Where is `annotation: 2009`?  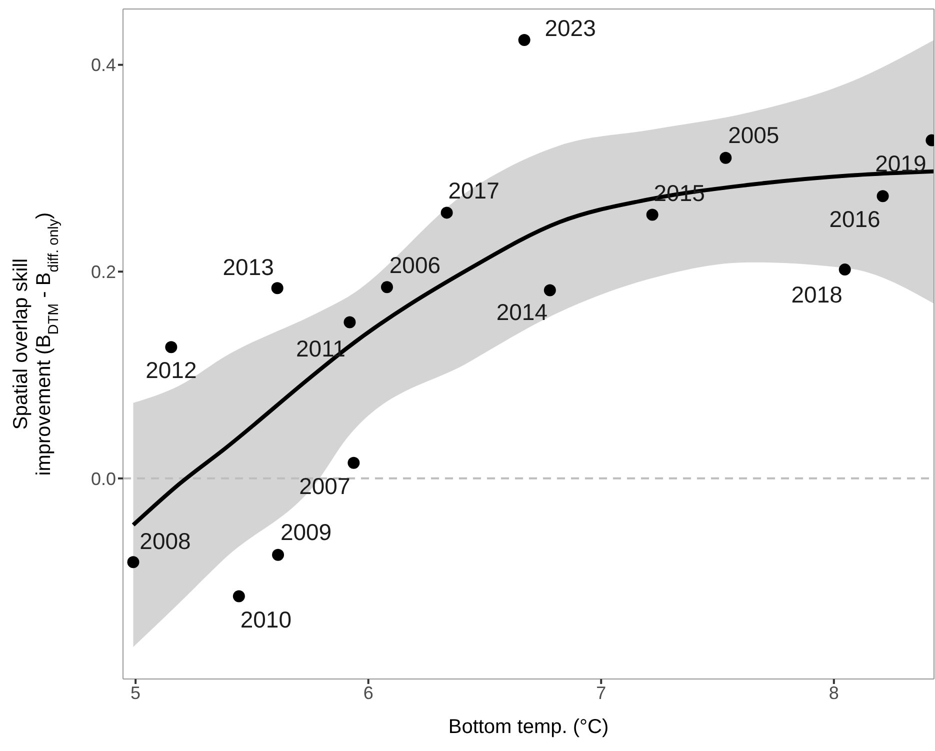 annotation: 2009 is located at coordinates (306, 531).